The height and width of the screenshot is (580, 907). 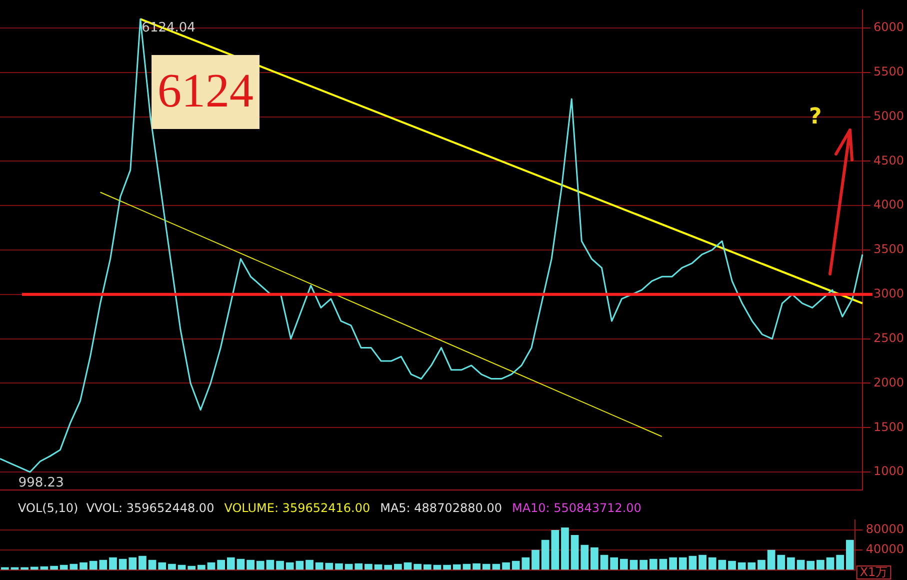 What do you see at coordinates (888, 382) in the screenshot?
I see `y-tick-label: 2000` at bounding box center [888, 382].